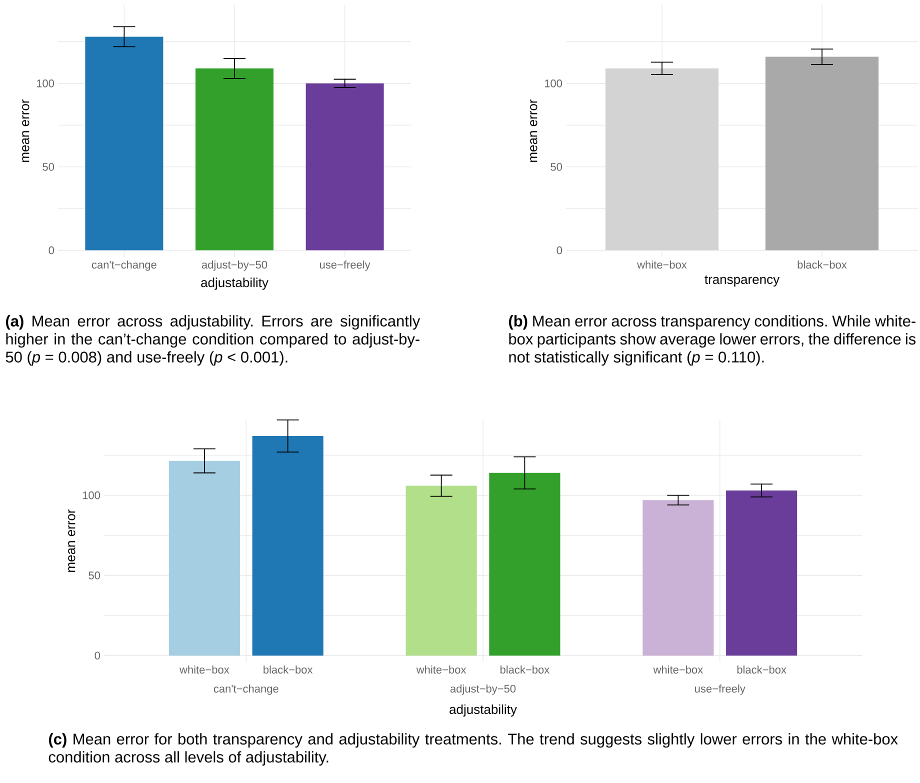  Describe the element at coordinates (213, 340) in the screenshot. I see `text: (a) Mean error across adjustability. Errors are significantly higher in the can’t-change condition compared to adjust-by-50 (p = 0.008) and use-freely (p < 0.001).` at that location.